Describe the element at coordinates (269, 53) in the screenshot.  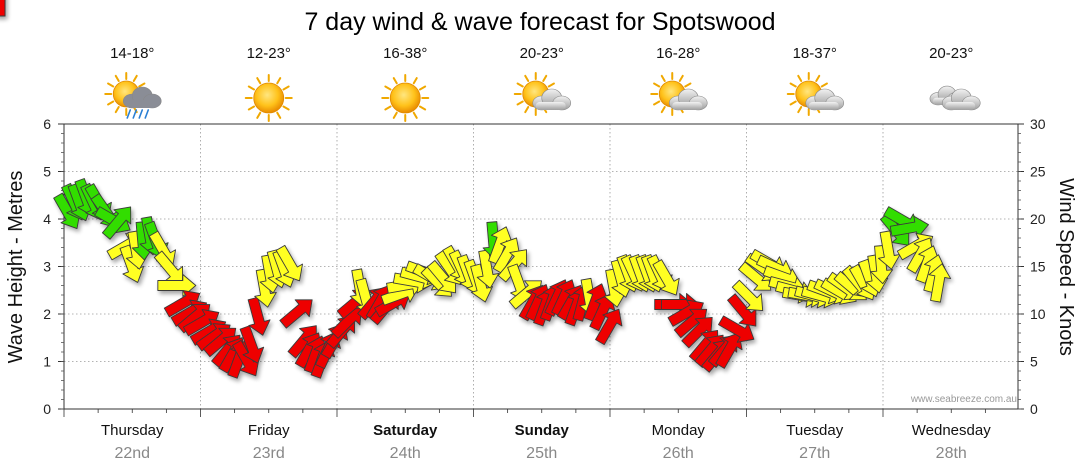
I see `temperature-range: 12-23°` at that location.